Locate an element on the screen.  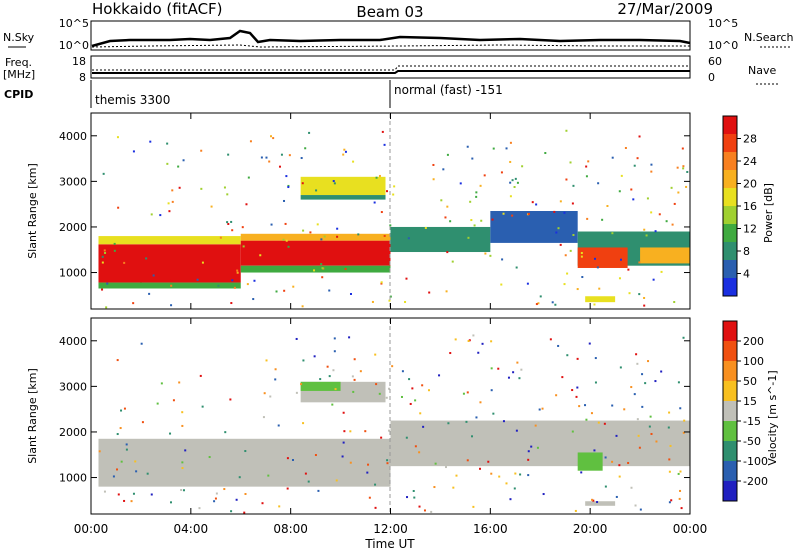
freq-right-tick-bottom: 0 is located at coordinates (711, 77).